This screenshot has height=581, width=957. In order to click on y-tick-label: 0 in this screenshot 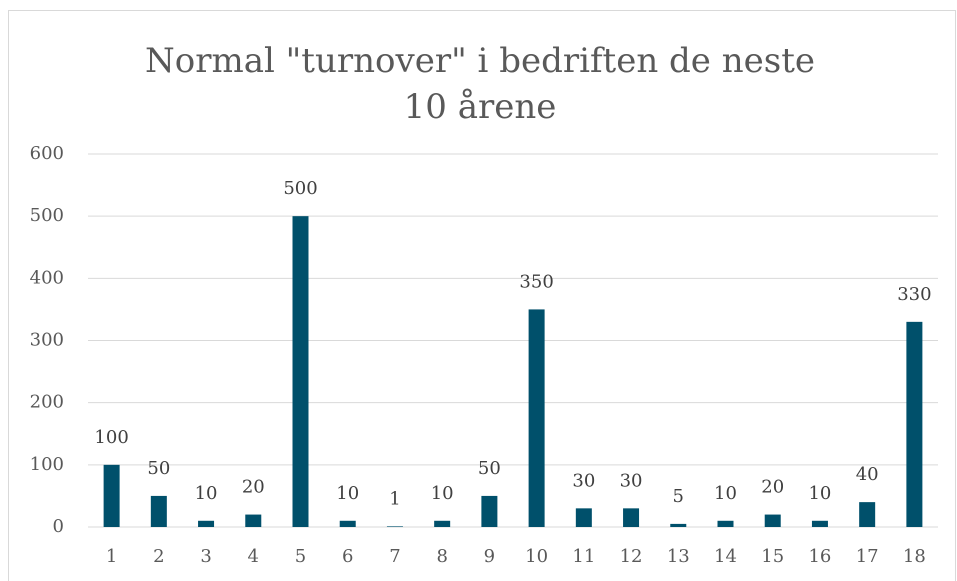, I will do `click(58, 526)`.